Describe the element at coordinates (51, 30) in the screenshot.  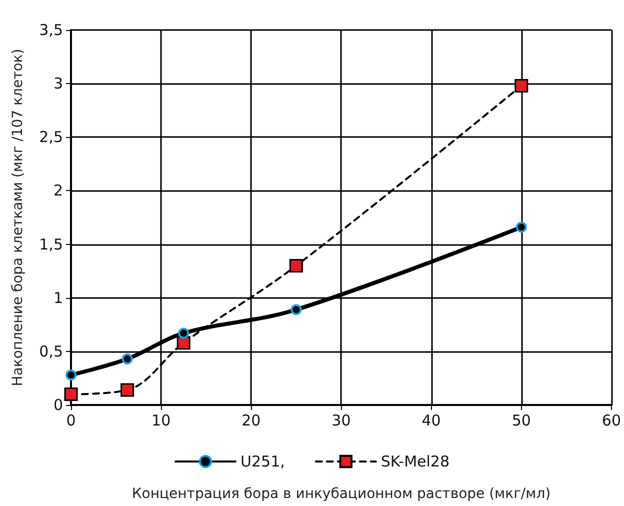
I see `y-tick-label: 3,5` at that location.